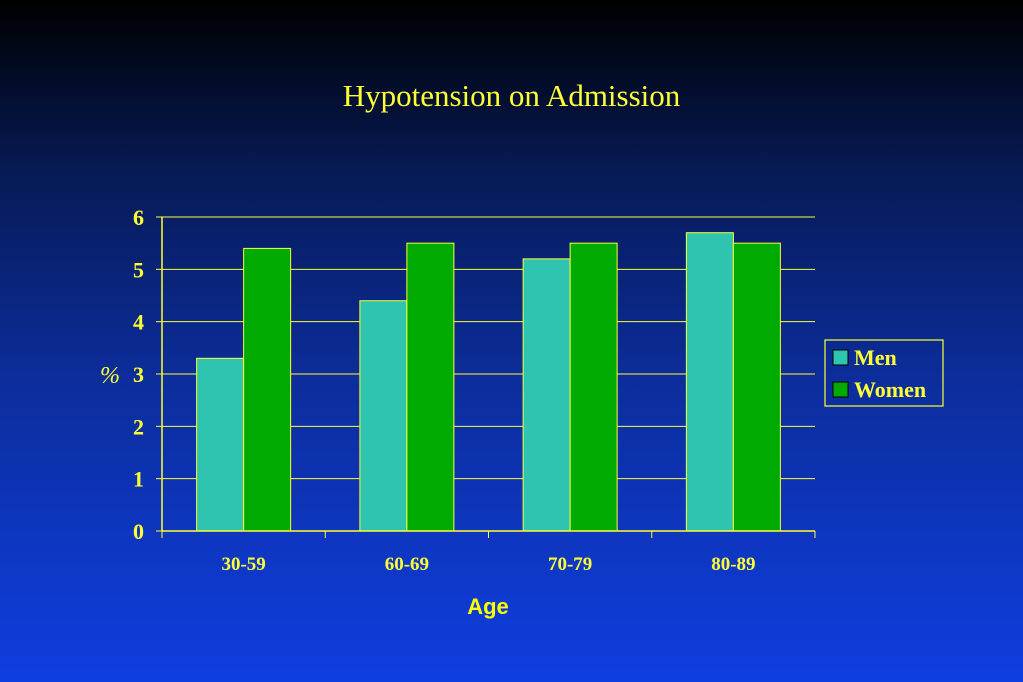 Image resolution: width=1023 pixels, height=682 pixels. I want to click on chart-title: Hypotension on Admission, so click(511, 95).